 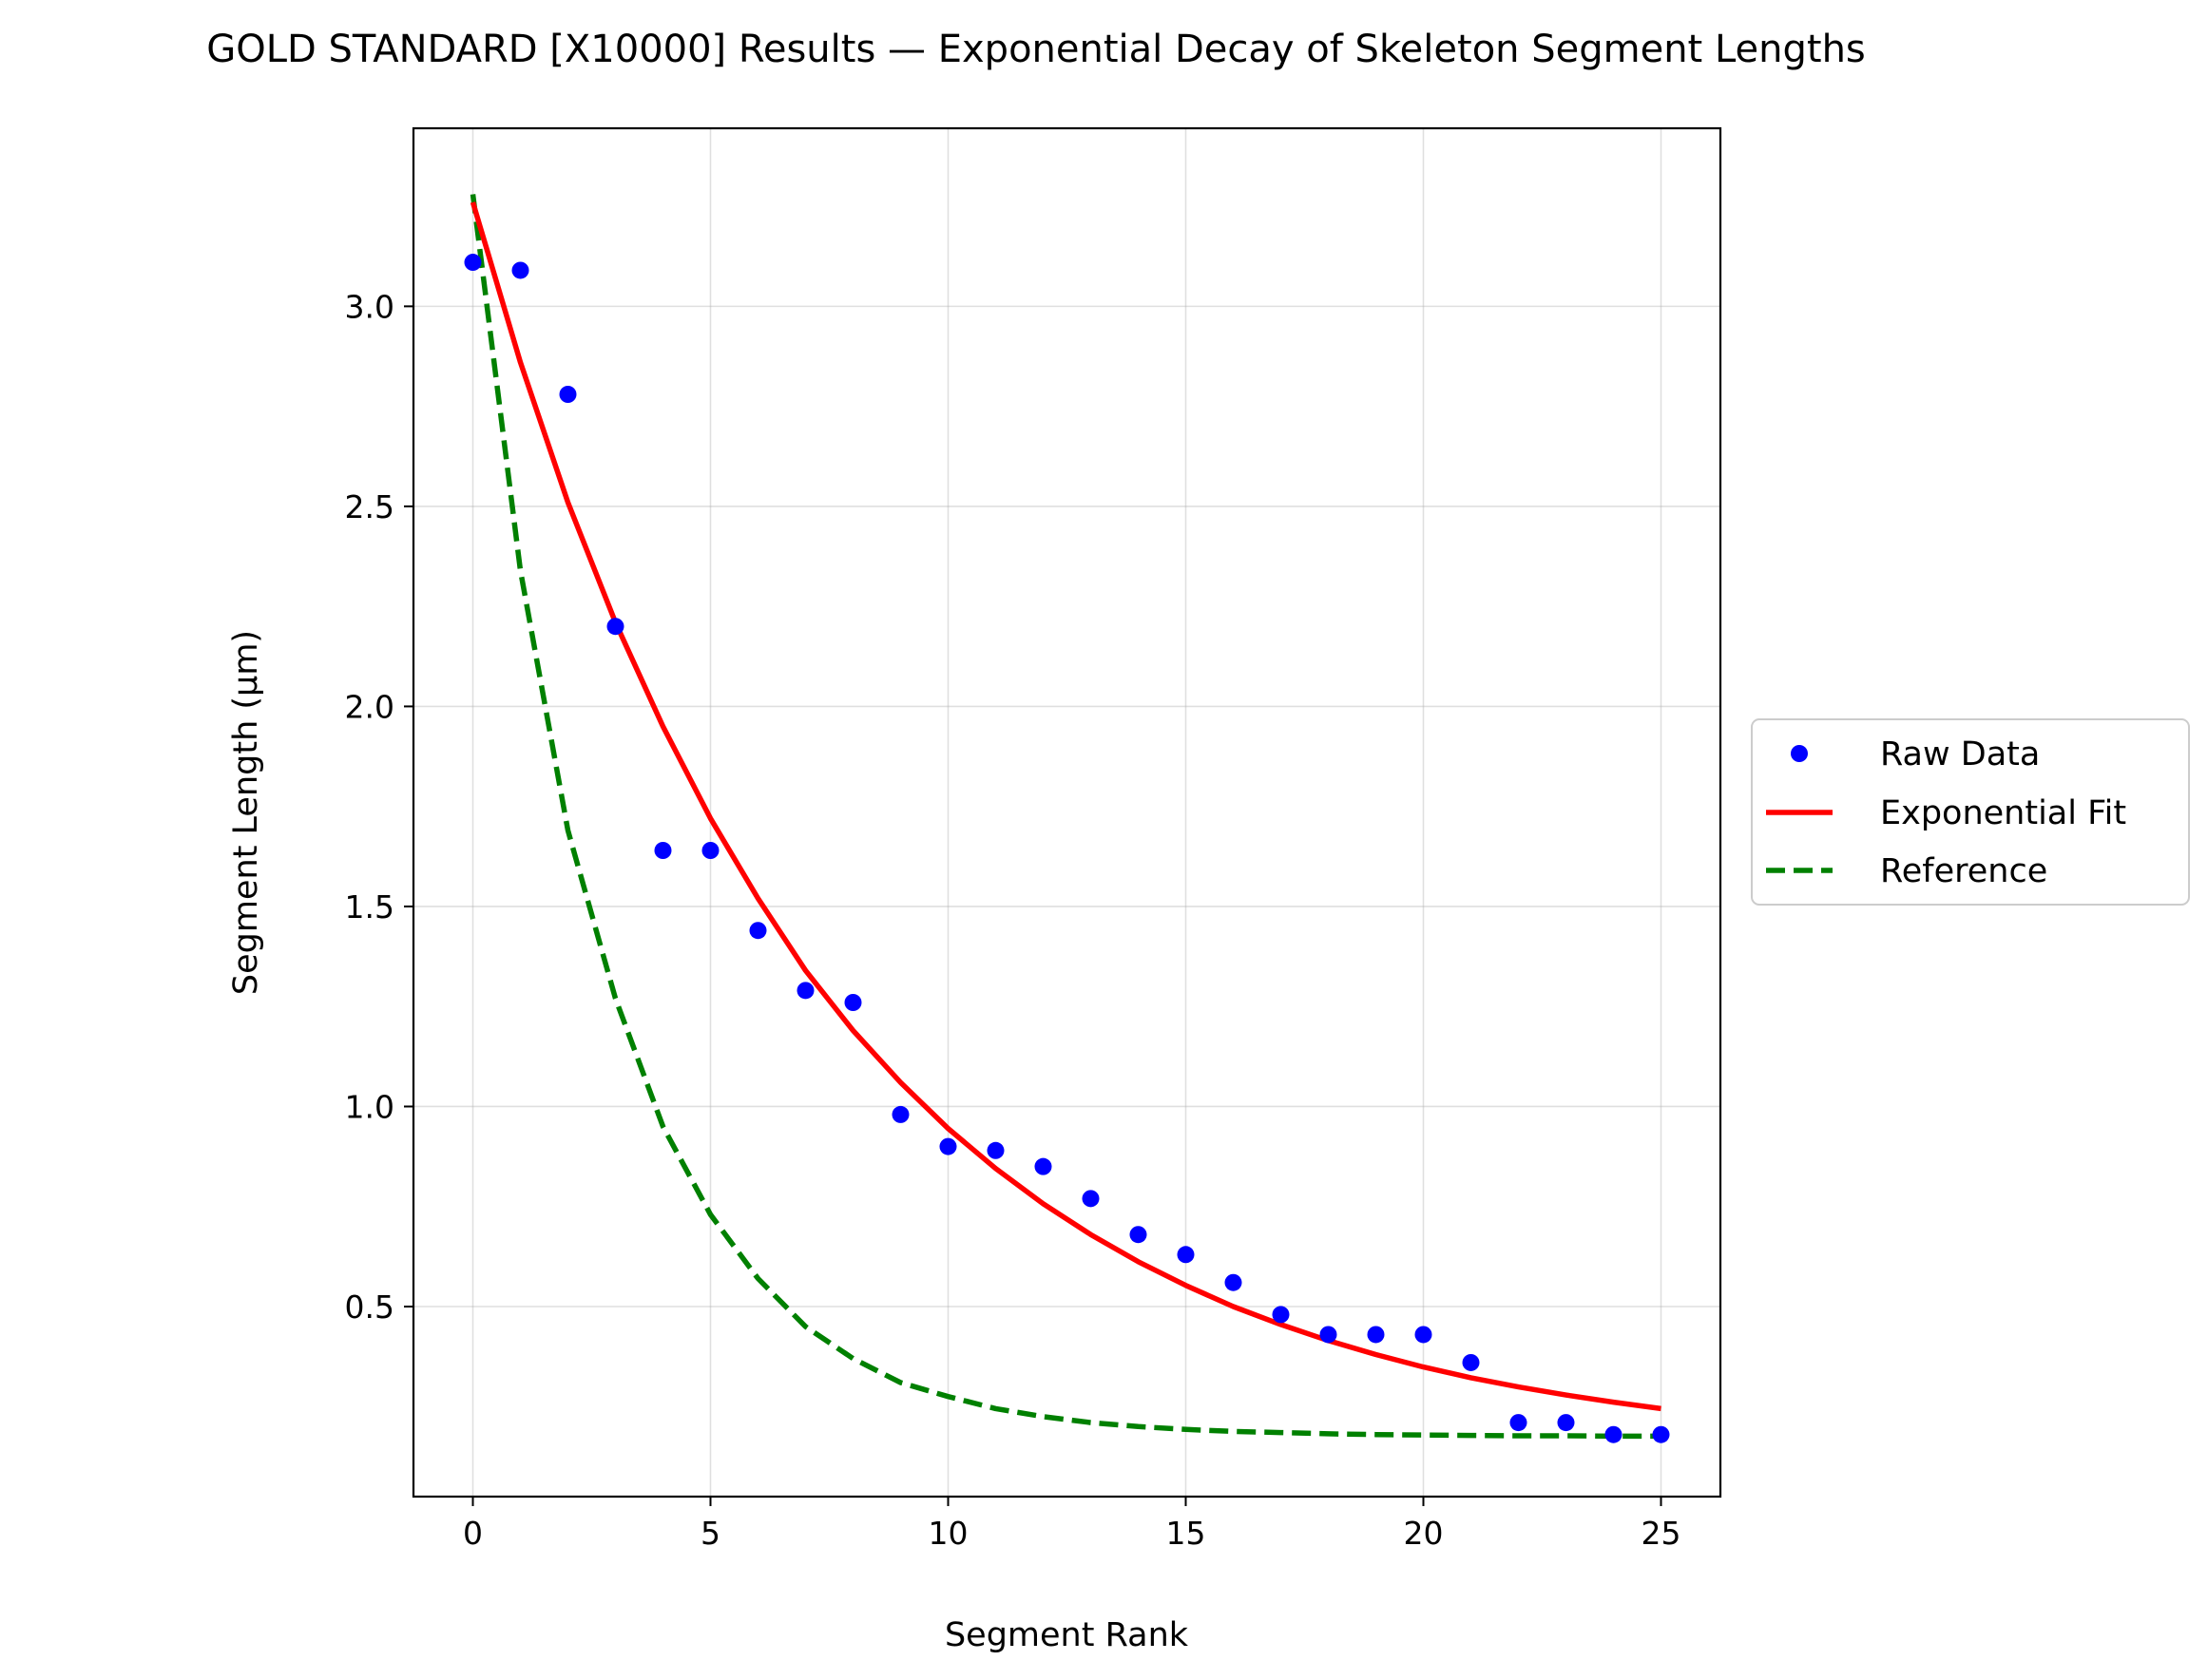 What do you see at coordinates (369, 706) in the screenshot?
I see `y-tick-label: 2.0` at bounding box center [369, 706].